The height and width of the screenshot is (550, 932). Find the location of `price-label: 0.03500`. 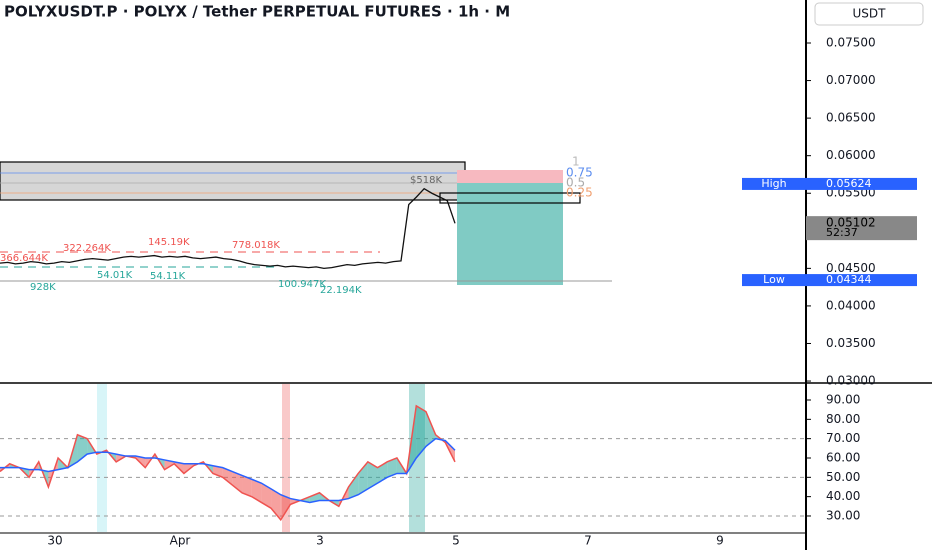

price-label: 0.03500 is located at coordinates (851, 343).